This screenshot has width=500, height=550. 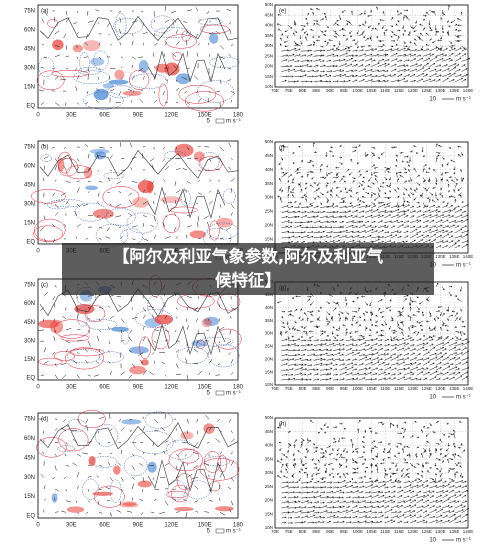 What do you see at coordinates (205, 116) in the screenshot?
I see `x-tick-label: 150E` at bounding box center [205, 116].